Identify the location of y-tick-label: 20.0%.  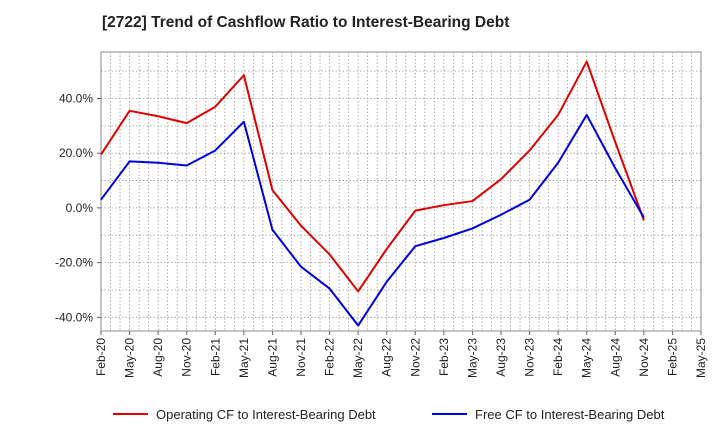
(76, 153).